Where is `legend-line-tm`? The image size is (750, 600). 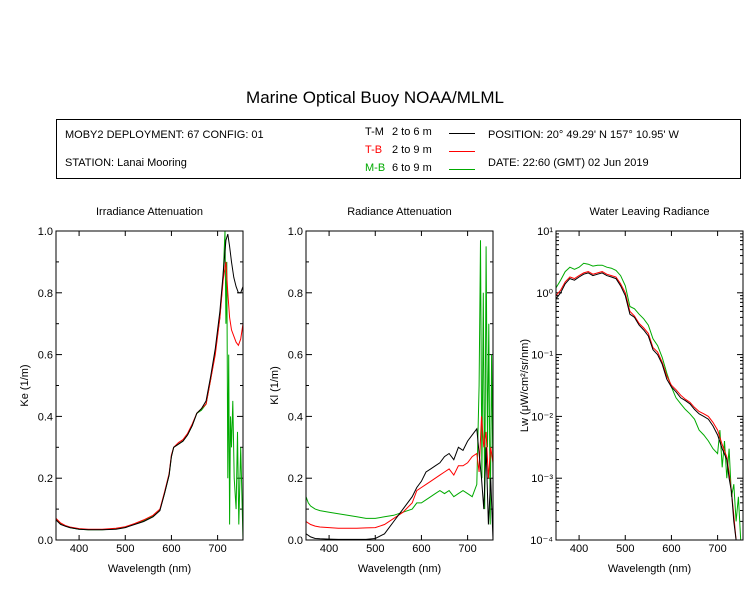
legend-line-tm is located at coordinates (462, 133).